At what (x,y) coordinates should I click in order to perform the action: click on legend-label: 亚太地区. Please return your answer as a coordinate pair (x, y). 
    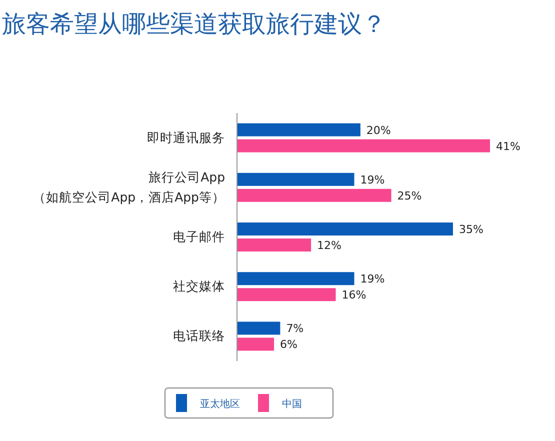
    Looking at the image, I should click on (220, 404).